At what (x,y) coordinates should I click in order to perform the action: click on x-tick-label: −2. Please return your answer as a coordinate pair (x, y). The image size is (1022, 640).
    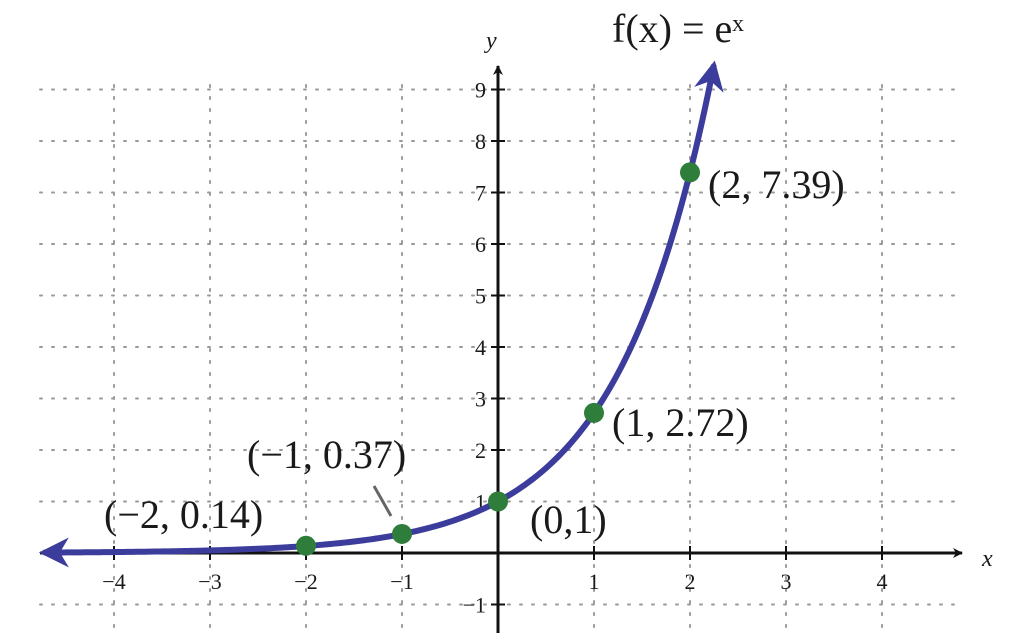
    Looking at the image, I should click on (305, 581).